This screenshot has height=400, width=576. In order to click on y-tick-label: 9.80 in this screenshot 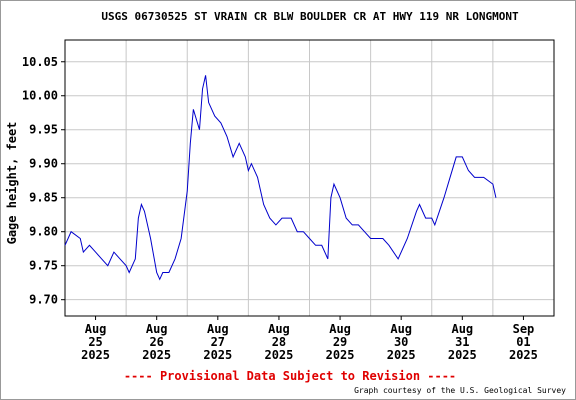, I will do `click(43, 232)`.